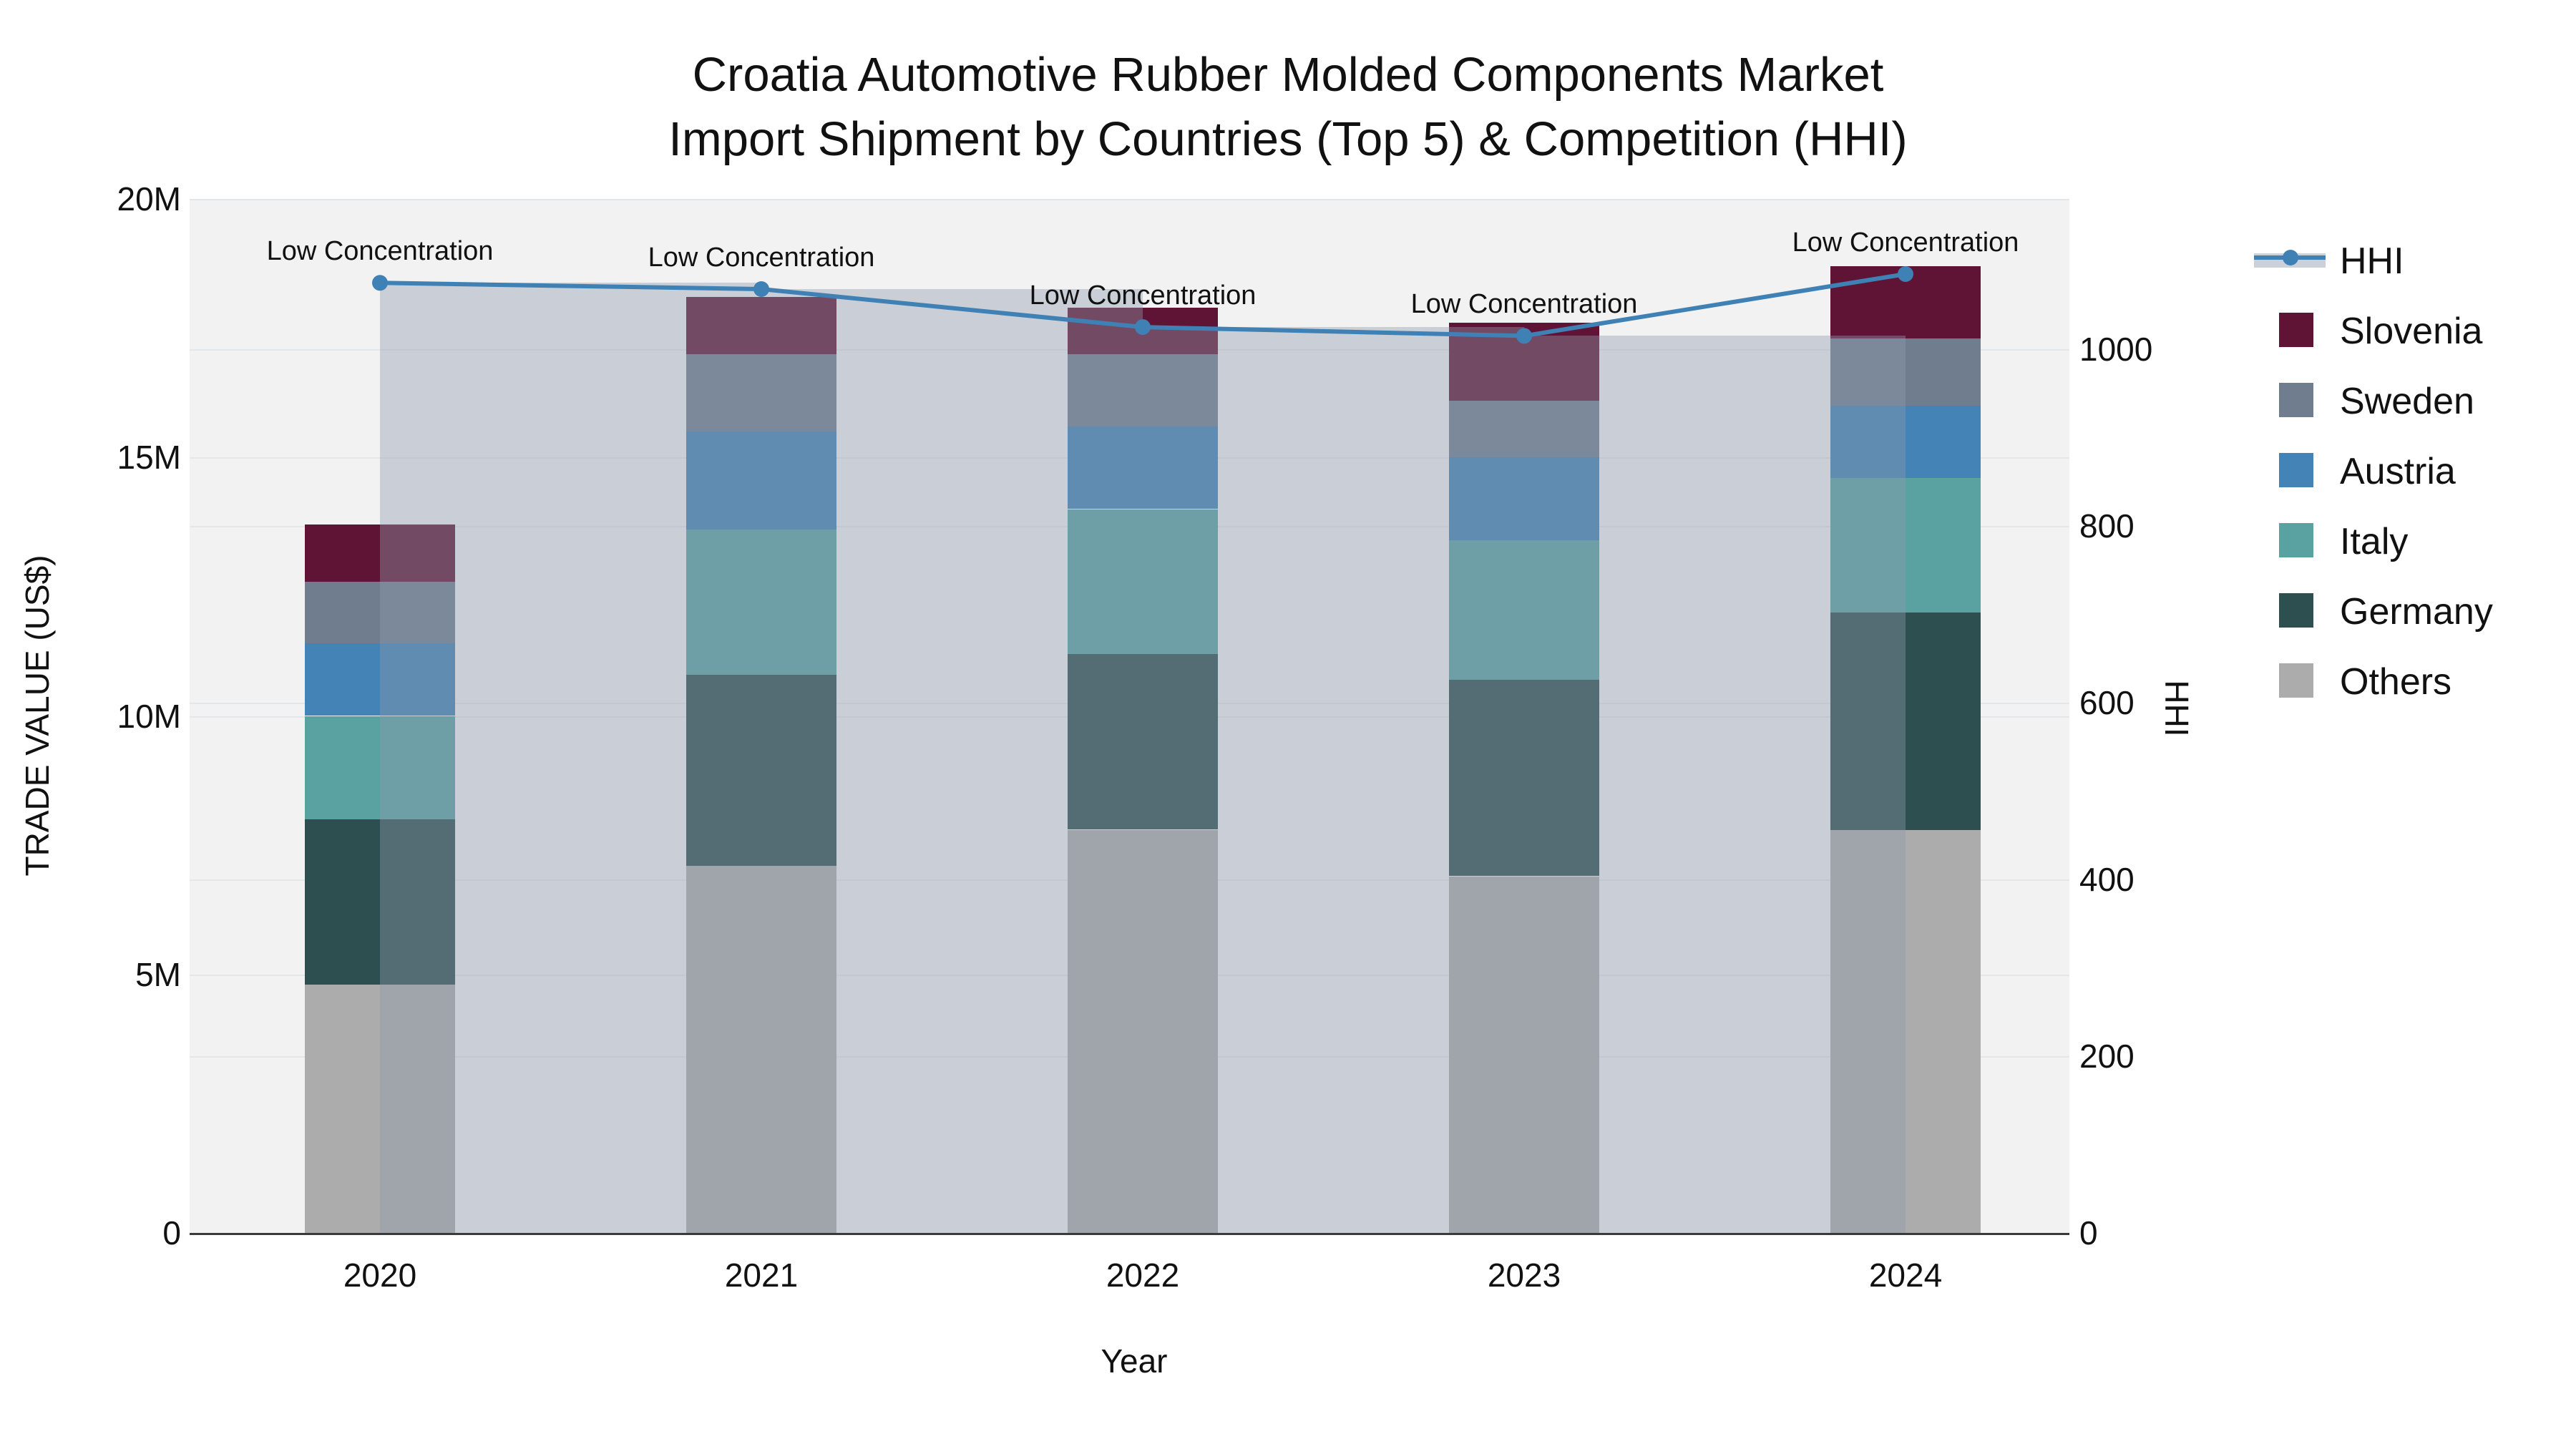 The image size is (2576, 1449). What do you see at coordinates (380, 283) in the screenshot?
I see `hhi-marker-2020` at bounding box center [380, 283].